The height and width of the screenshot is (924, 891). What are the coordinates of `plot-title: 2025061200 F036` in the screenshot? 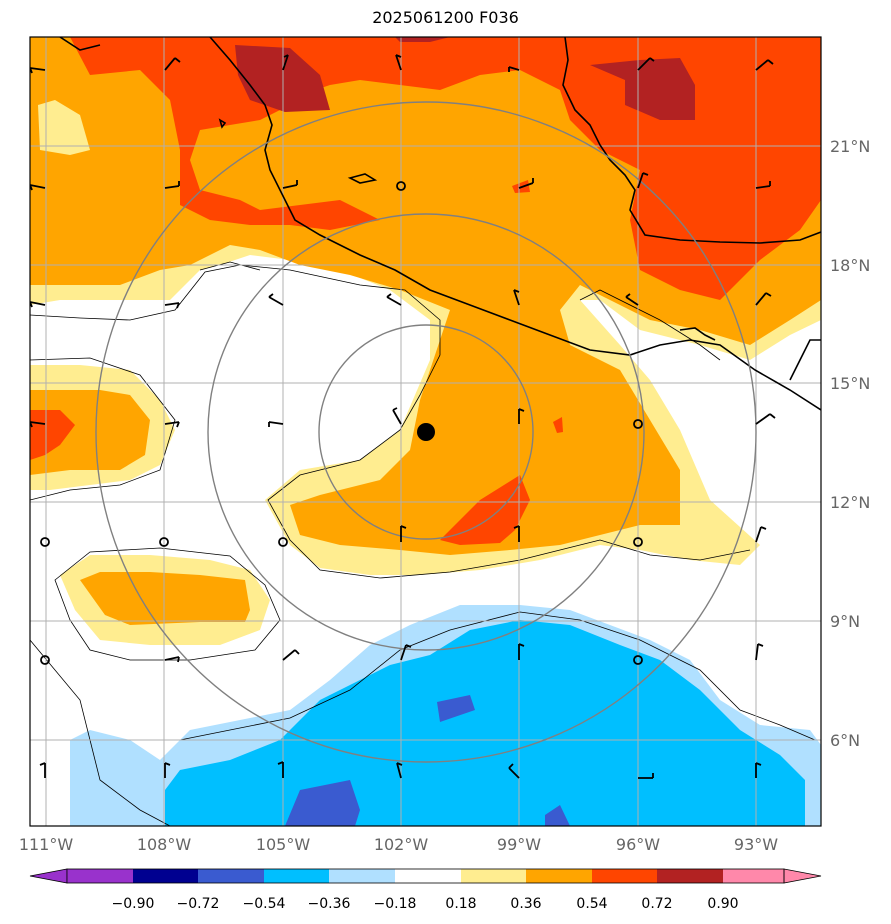 It's located at (445, 17).